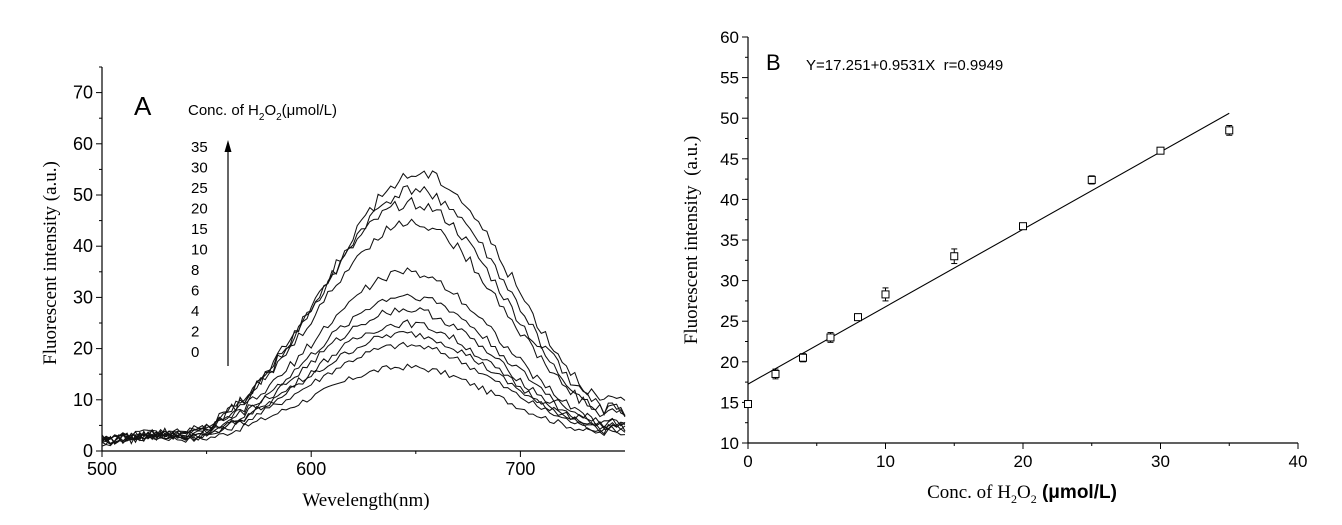 The image size is (1342, 525). Describe the element at coordinates (729, 281) in the screenshot. I see `panel-b-y-tick-label: 30` at that location.